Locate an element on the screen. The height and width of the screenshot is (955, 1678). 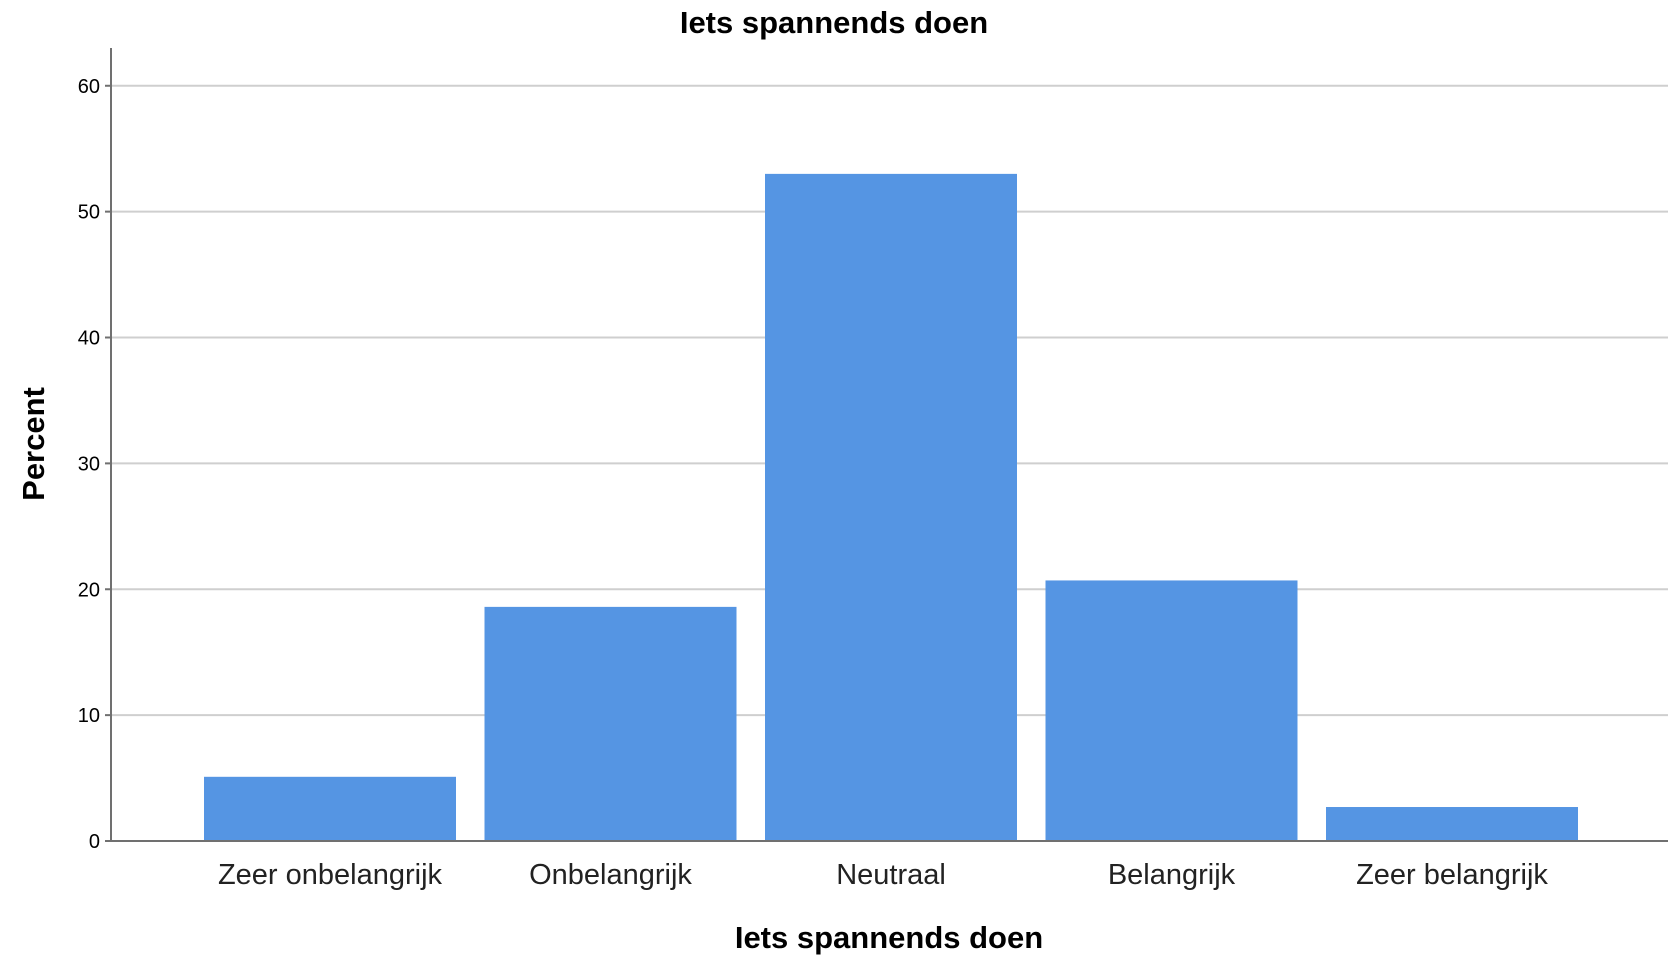
bar-zeer-belangrijk is located at coordinates (1452, 824).